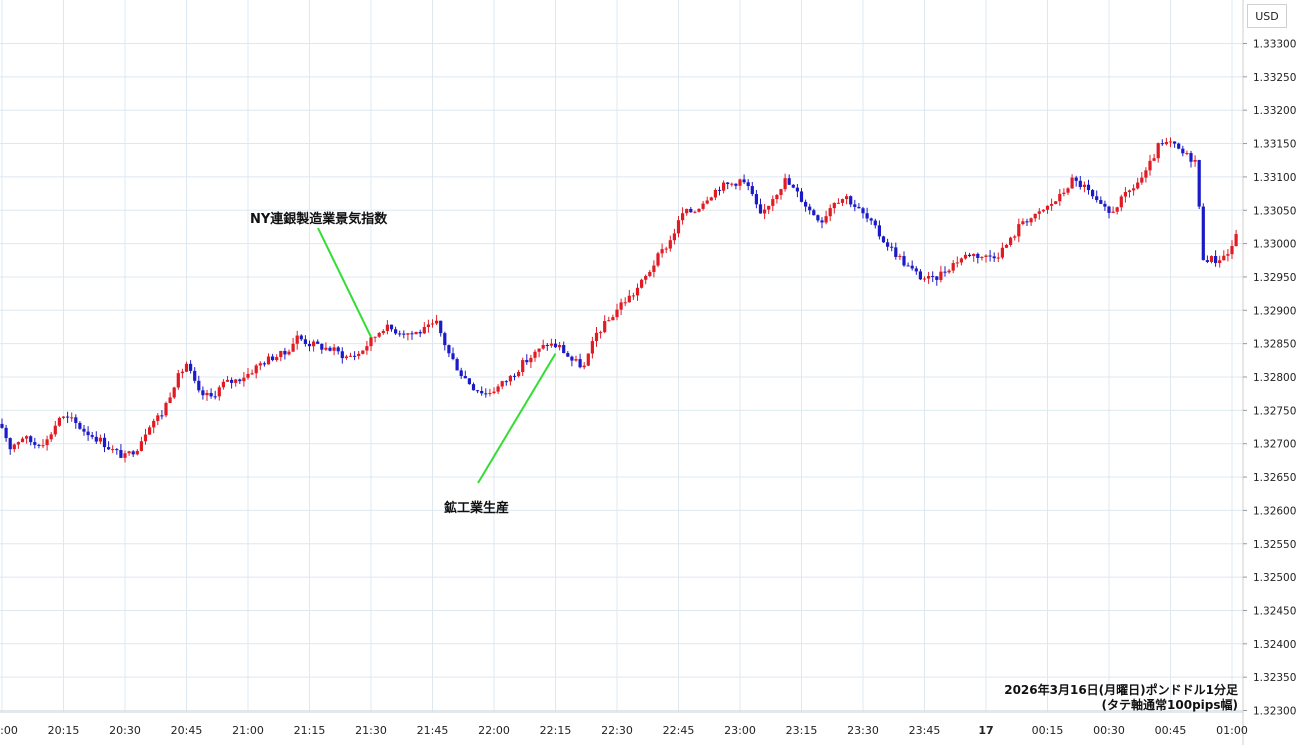 The height and width of the screenshot is (749, 1300). I want to click on y-tick-label: 1.32900, so click(1274, 311).